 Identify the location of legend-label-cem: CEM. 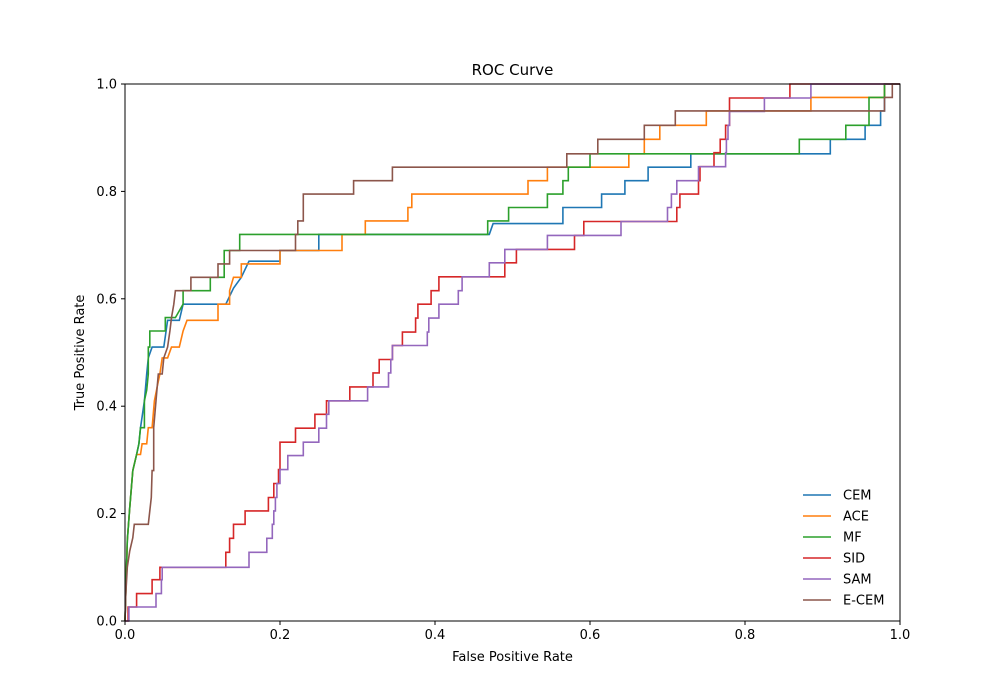
(857, 496).